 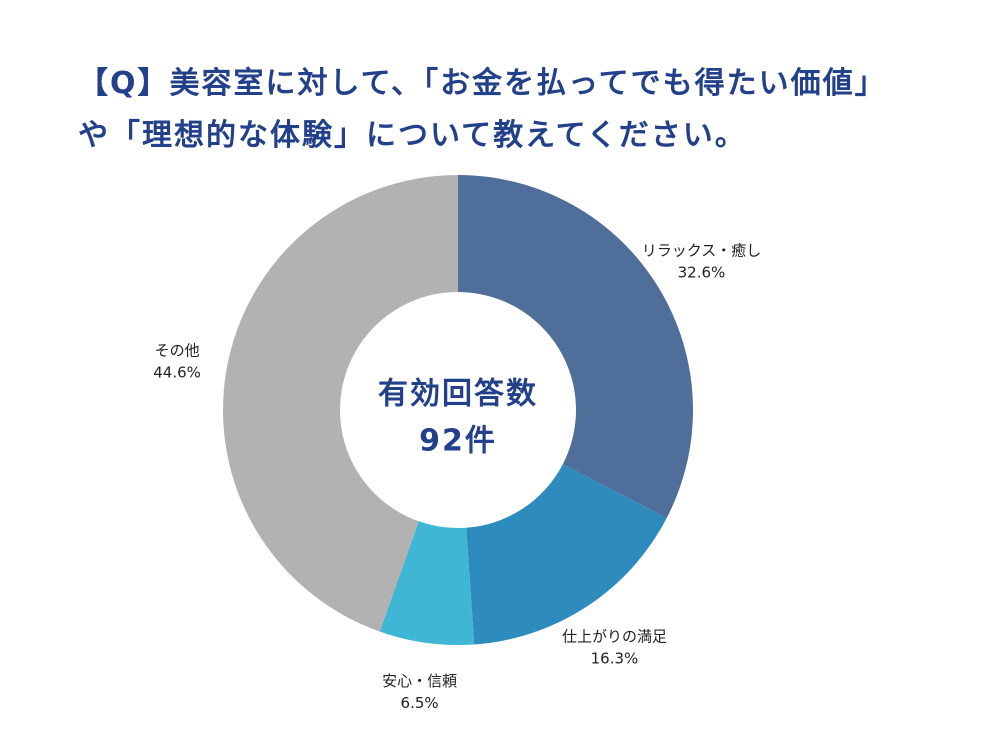 I want to click on value-label: 6.5%, so click(x=420, y=703).